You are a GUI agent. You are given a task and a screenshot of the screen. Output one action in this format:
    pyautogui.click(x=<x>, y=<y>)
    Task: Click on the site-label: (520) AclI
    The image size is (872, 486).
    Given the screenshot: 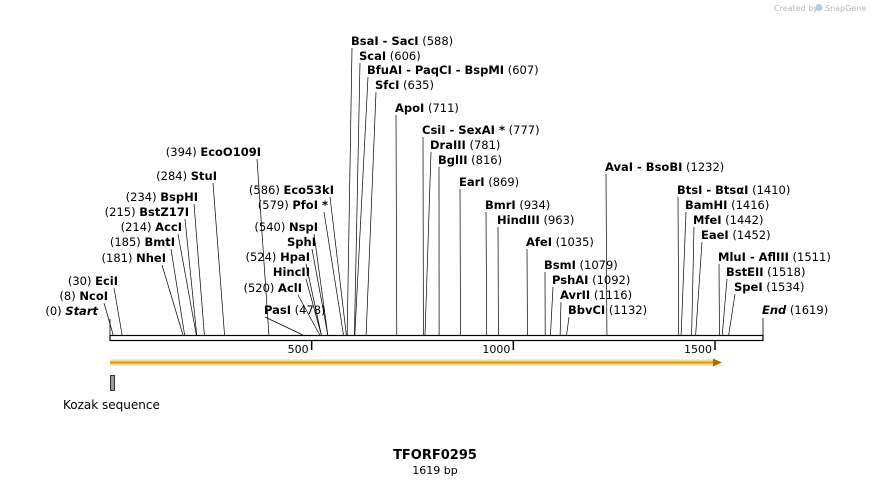 What is the action you would take?
    pyautogui.click(x=272, y=288)
    